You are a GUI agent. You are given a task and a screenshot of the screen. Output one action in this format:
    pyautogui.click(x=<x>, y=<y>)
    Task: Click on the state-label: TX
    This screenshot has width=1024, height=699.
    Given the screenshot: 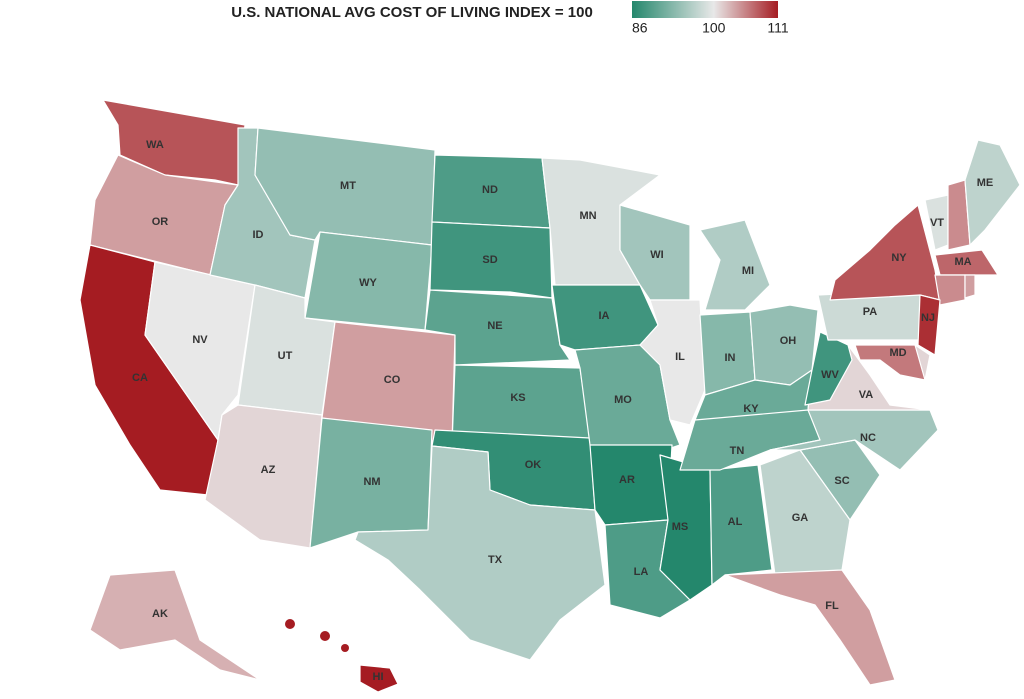 What is the action you would take?
    pyautogui.click(x=495, y=560)
    